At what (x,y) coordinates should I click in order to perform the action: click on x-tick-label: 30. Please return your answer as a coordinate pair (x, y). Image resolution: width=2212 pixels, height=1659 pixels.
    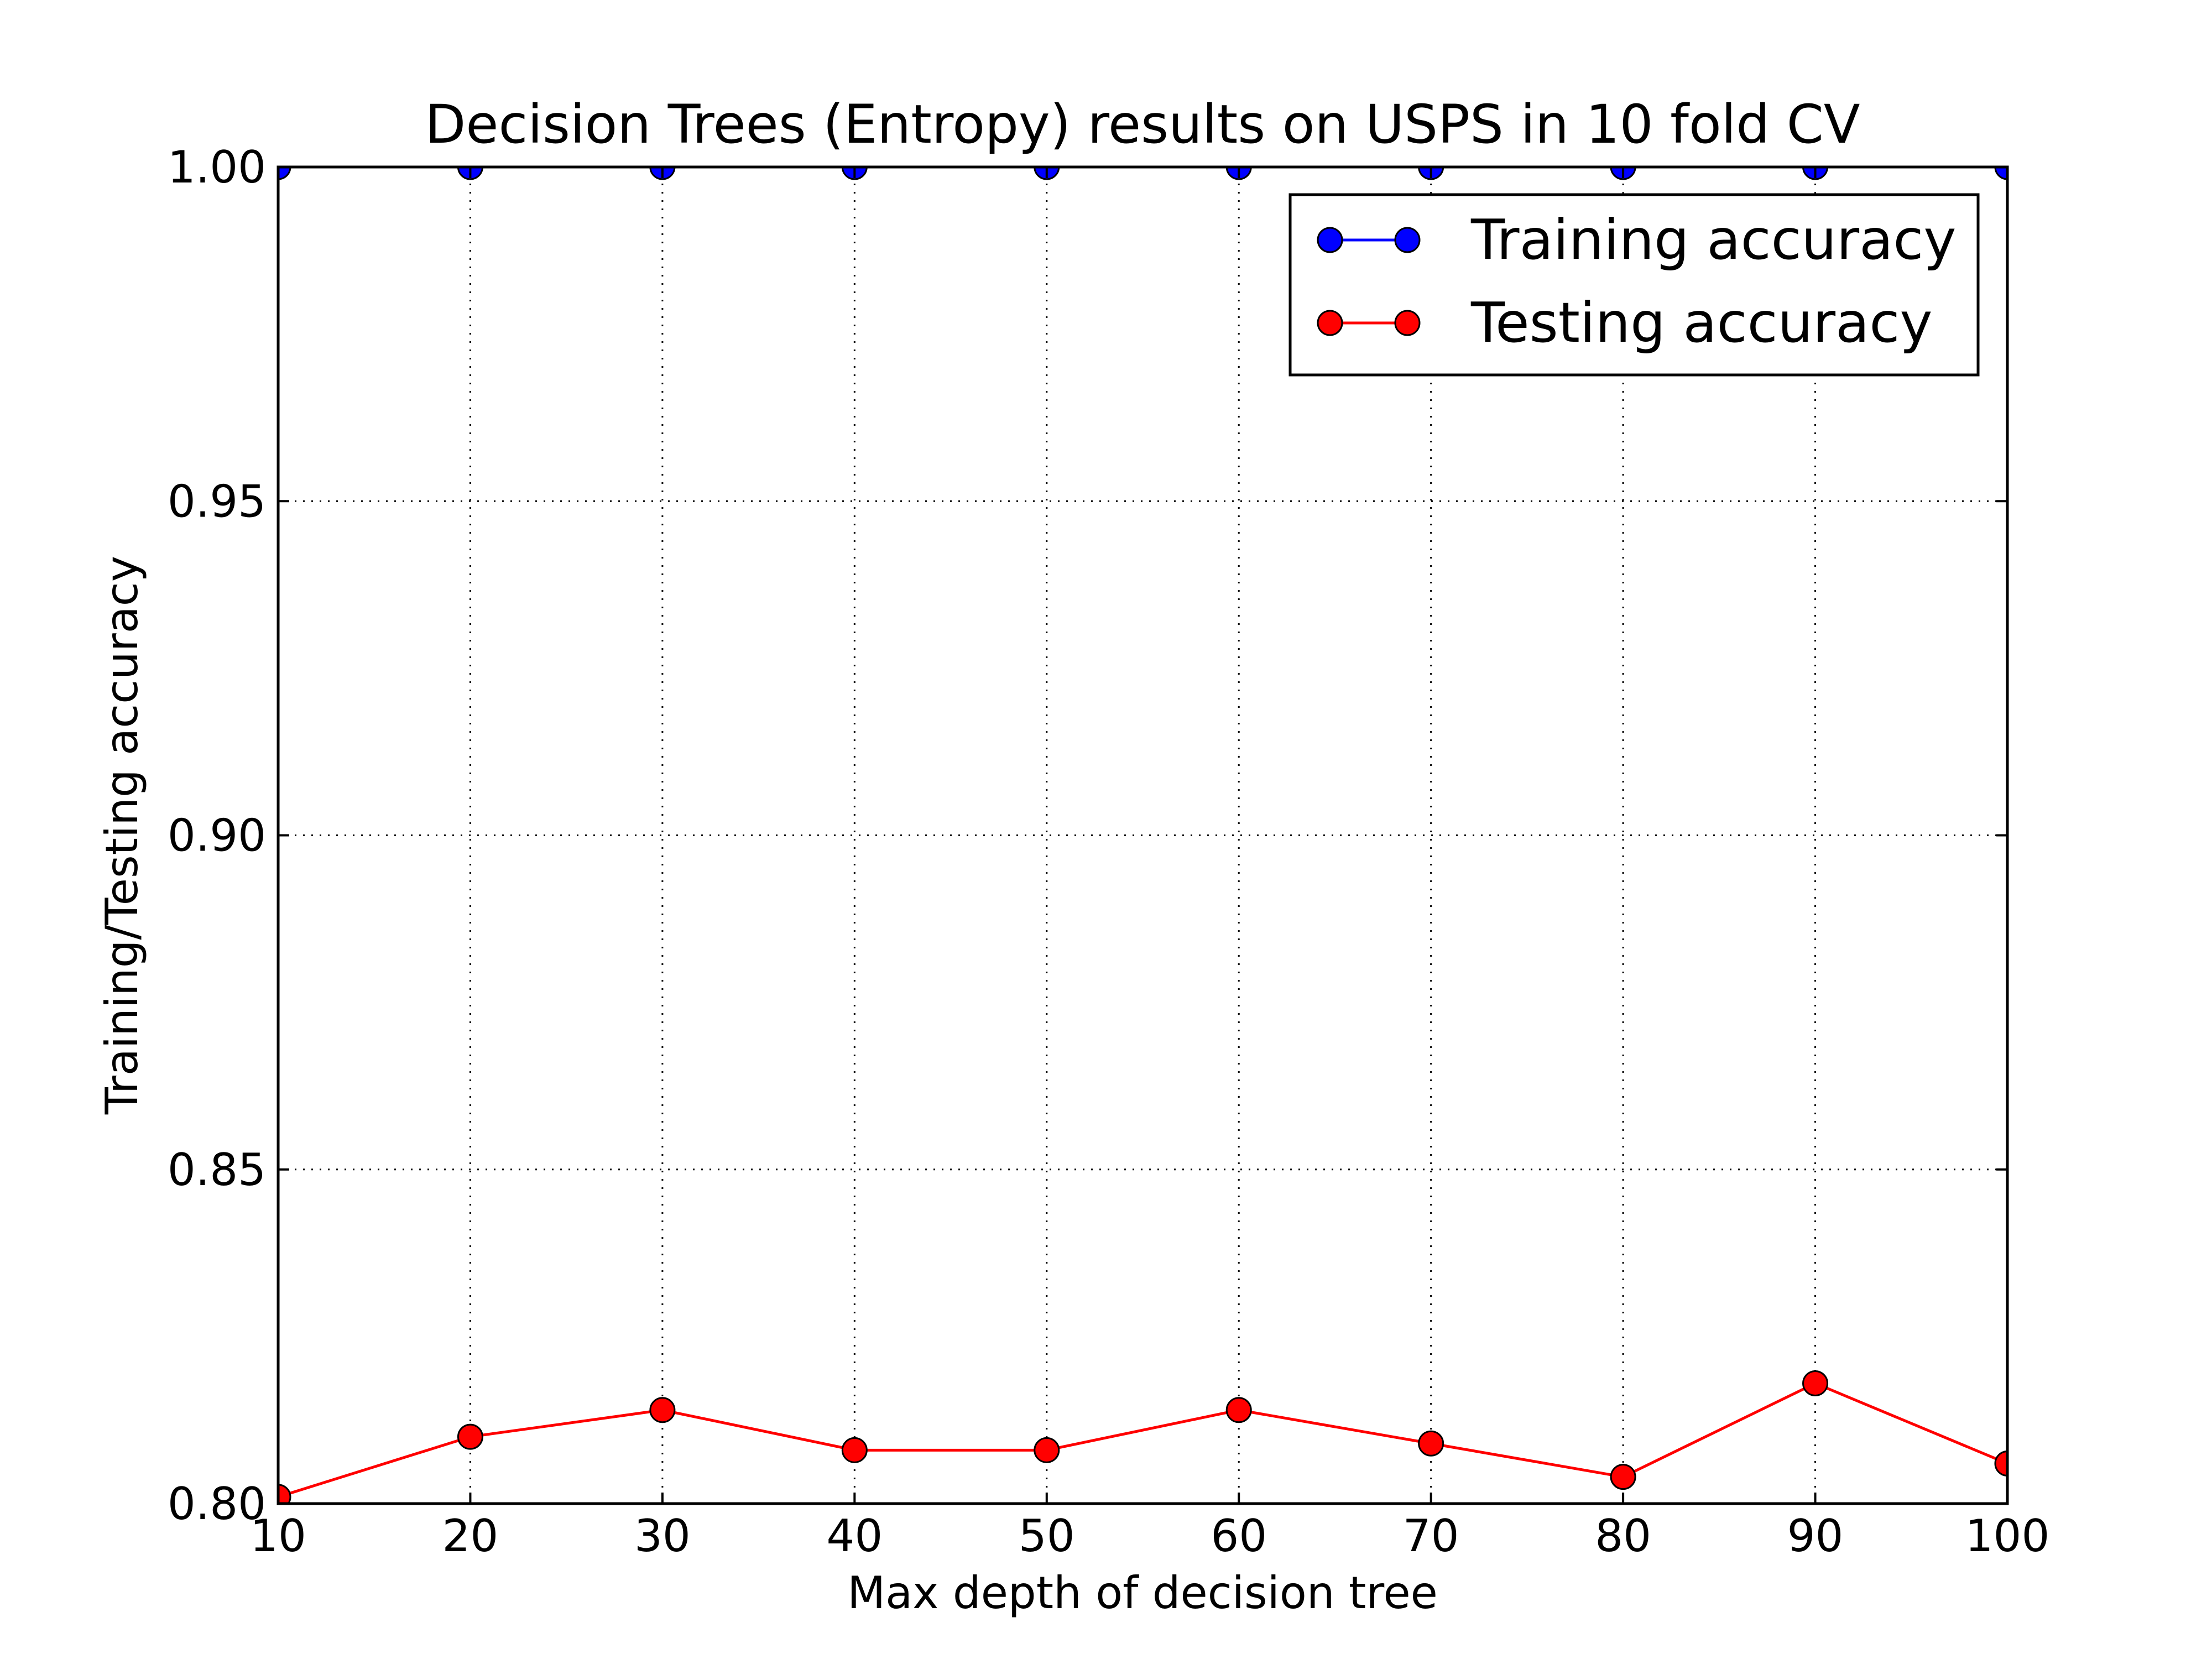
    Looking at the image, I should click on (662, 1536).